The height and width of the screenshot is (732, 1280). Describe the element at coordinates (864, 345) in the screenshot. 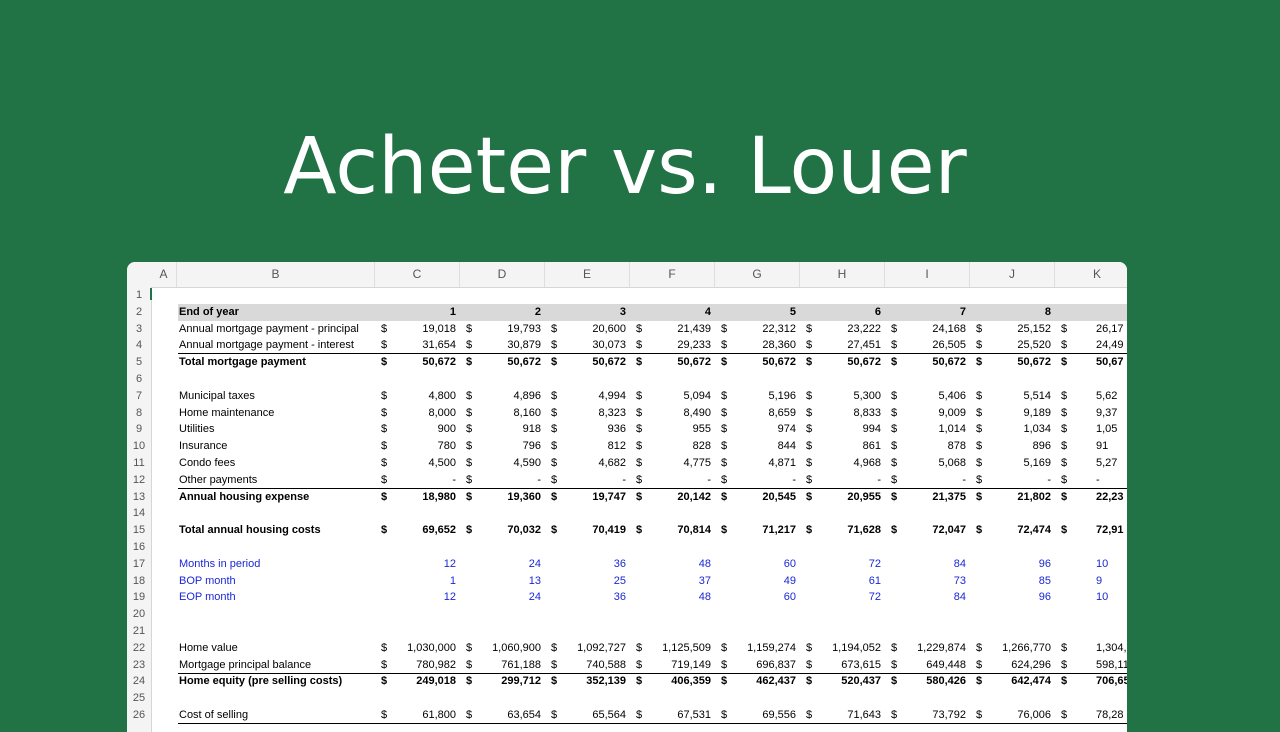

I see `cell-value: 27,451` at that location.